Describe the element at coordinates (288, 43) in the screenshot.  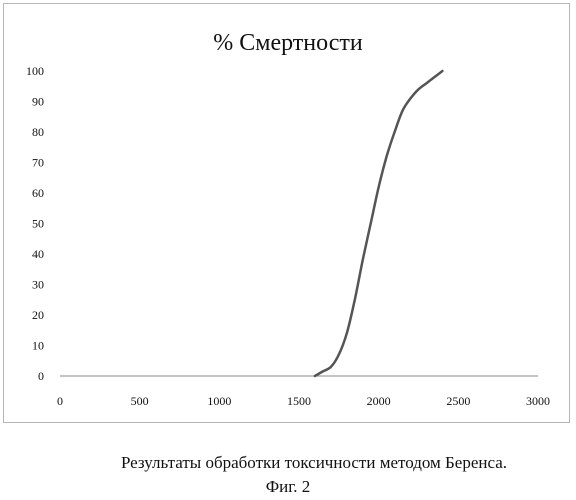
I see `chart-title: % Смертности` at that location.